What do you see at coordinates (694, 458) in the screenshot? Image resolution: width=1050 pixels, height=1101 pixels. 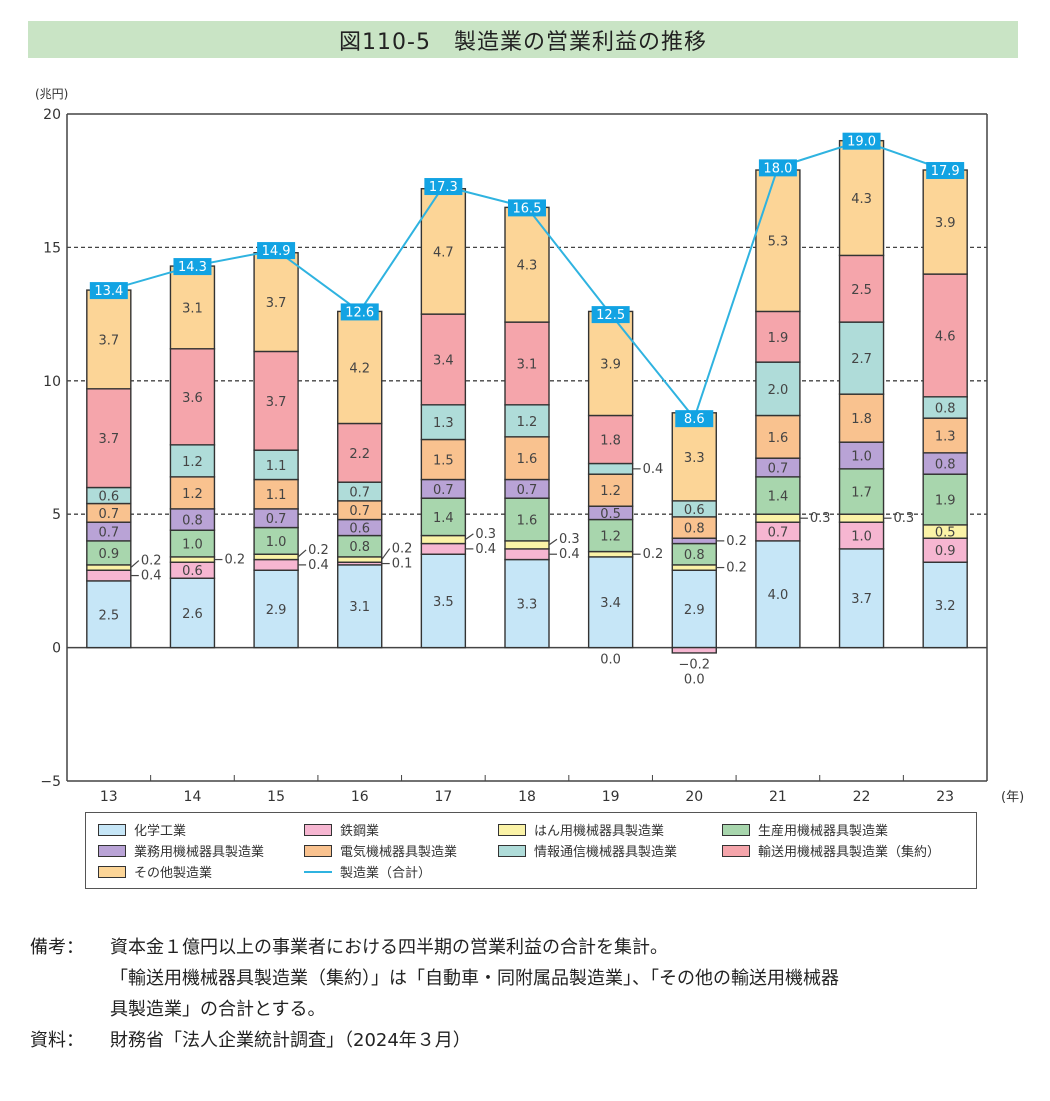 I see `bar-value-label: 3.3` at bounding box center [694, 458].